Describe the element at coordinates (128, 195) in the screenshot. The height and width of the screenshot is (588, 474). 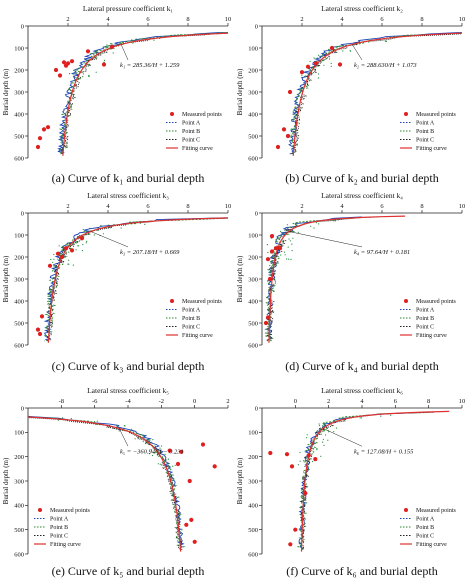
I see `x-axis-title: Lateral stress coefficient k₃` at that location.